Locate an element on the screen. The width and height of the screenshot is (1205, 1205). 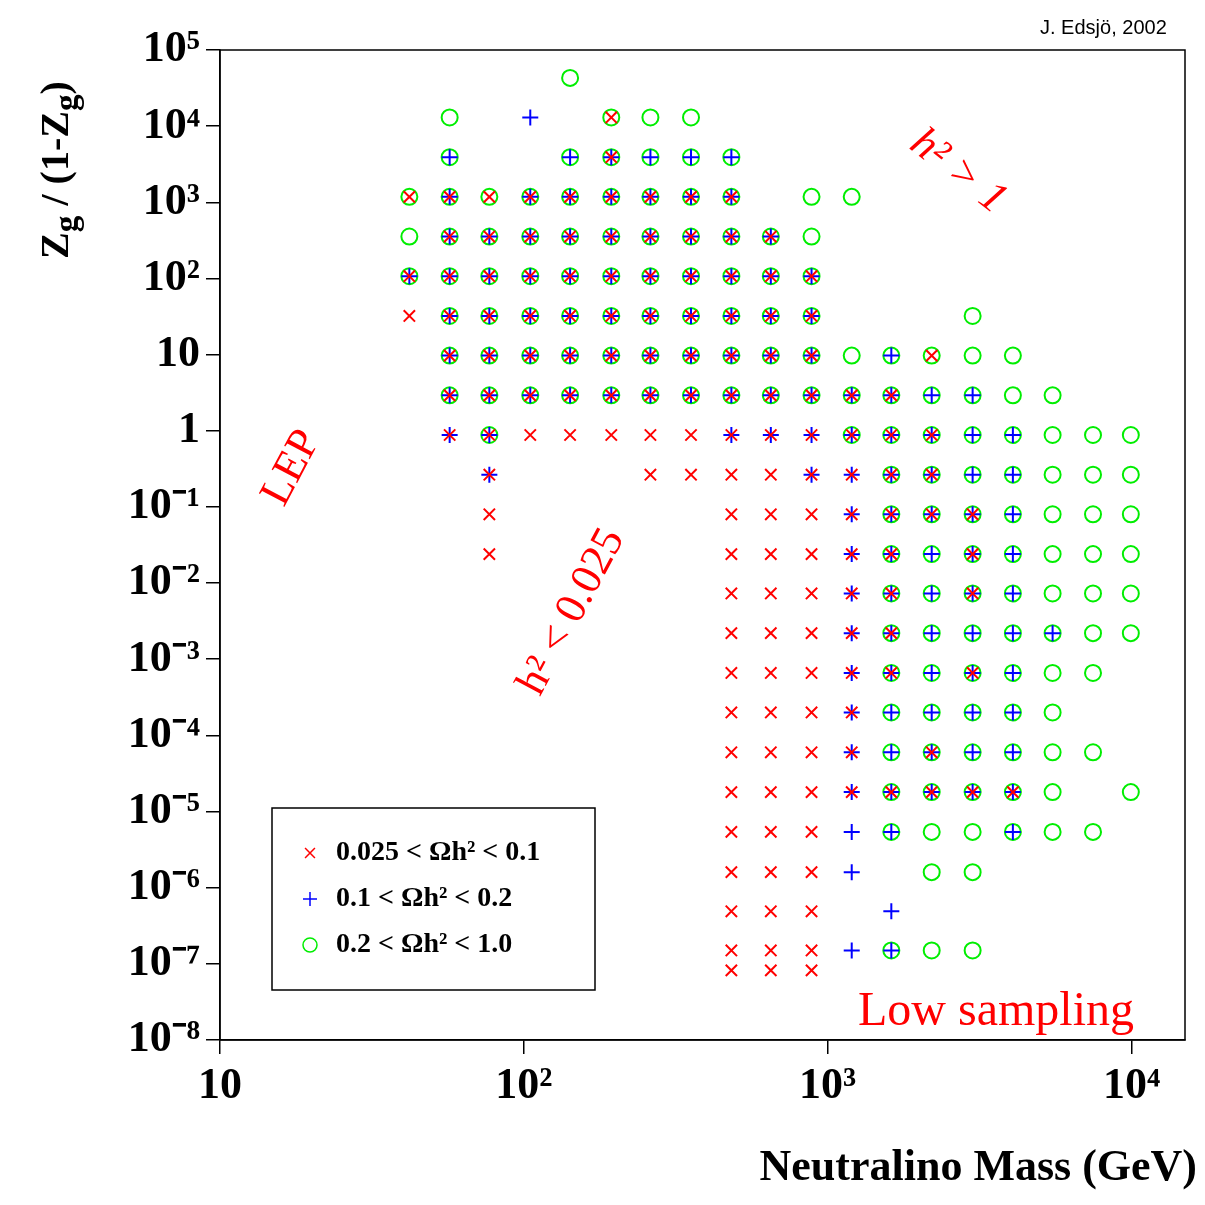
y-tick-label: 10⁻⁴ is located at coordinates (163, 732).